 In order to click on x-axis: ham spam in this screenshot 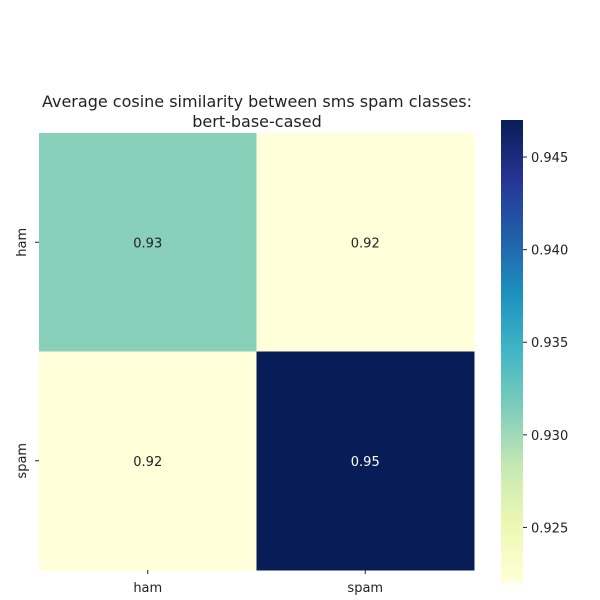, I will do `click(258, 583)`.